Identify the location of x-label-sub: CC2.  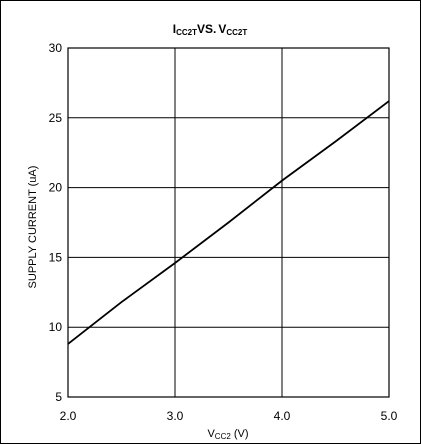
(223, 436).